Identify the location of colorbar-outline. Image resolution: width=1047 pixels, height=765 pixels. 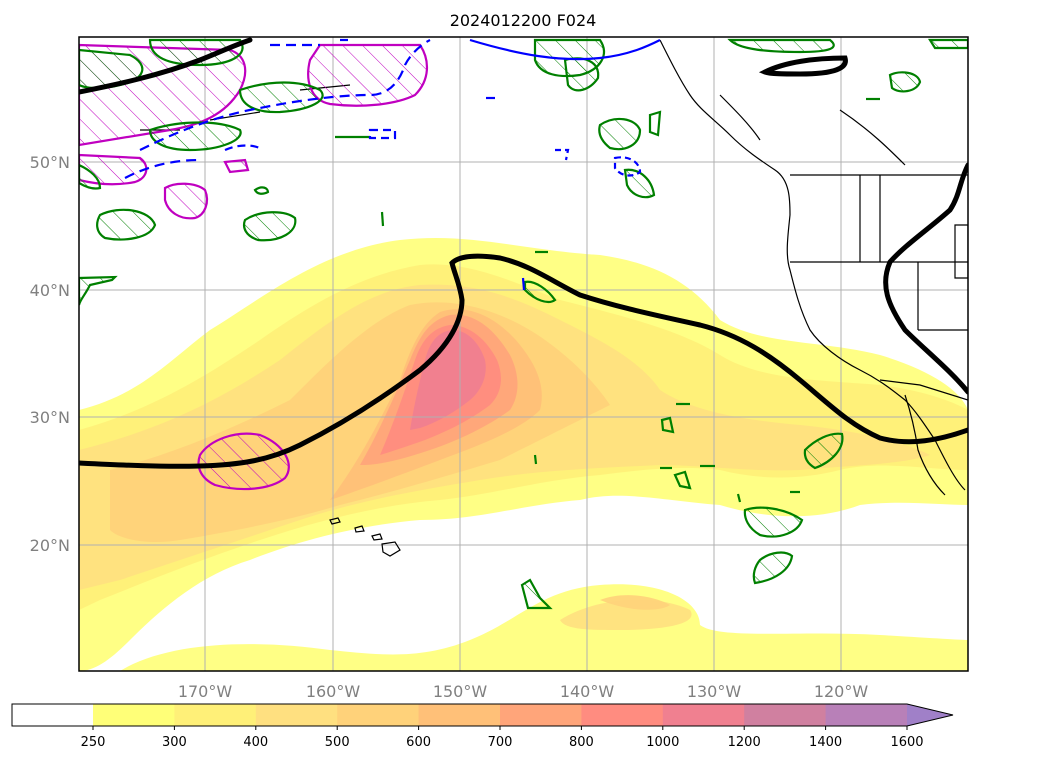
(482, 715).